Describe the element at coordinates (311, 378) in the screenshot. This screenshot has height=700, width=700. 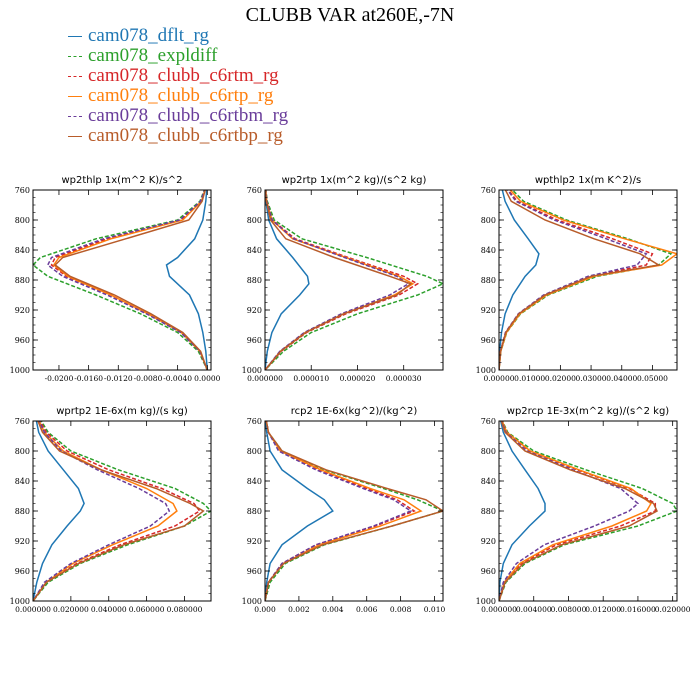
I see `x-tick-label: 0.000010` at that location.